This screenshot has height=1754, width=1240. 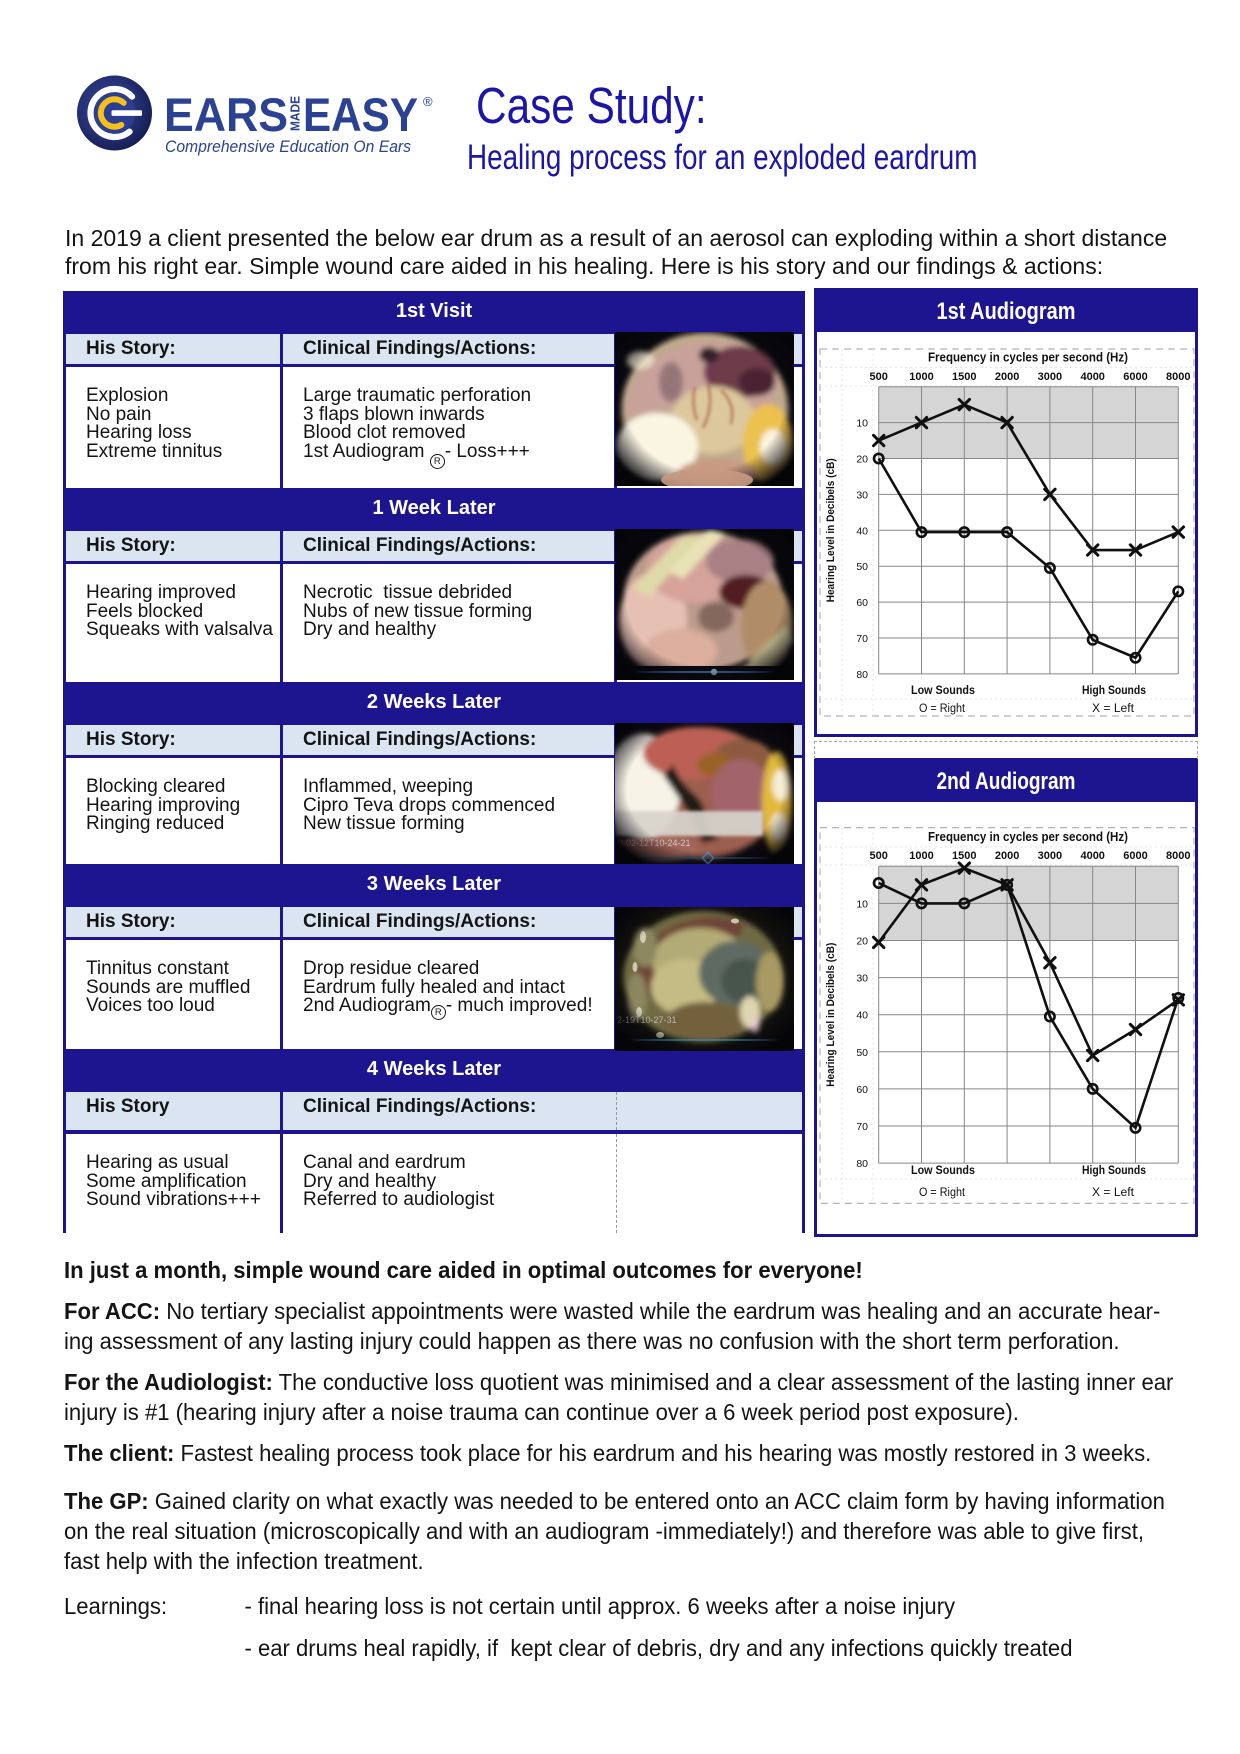 What do you see at coordinates (296, 113) in the screenshot?
I see `svg-text: MADE` at bounding box center [296, 113].